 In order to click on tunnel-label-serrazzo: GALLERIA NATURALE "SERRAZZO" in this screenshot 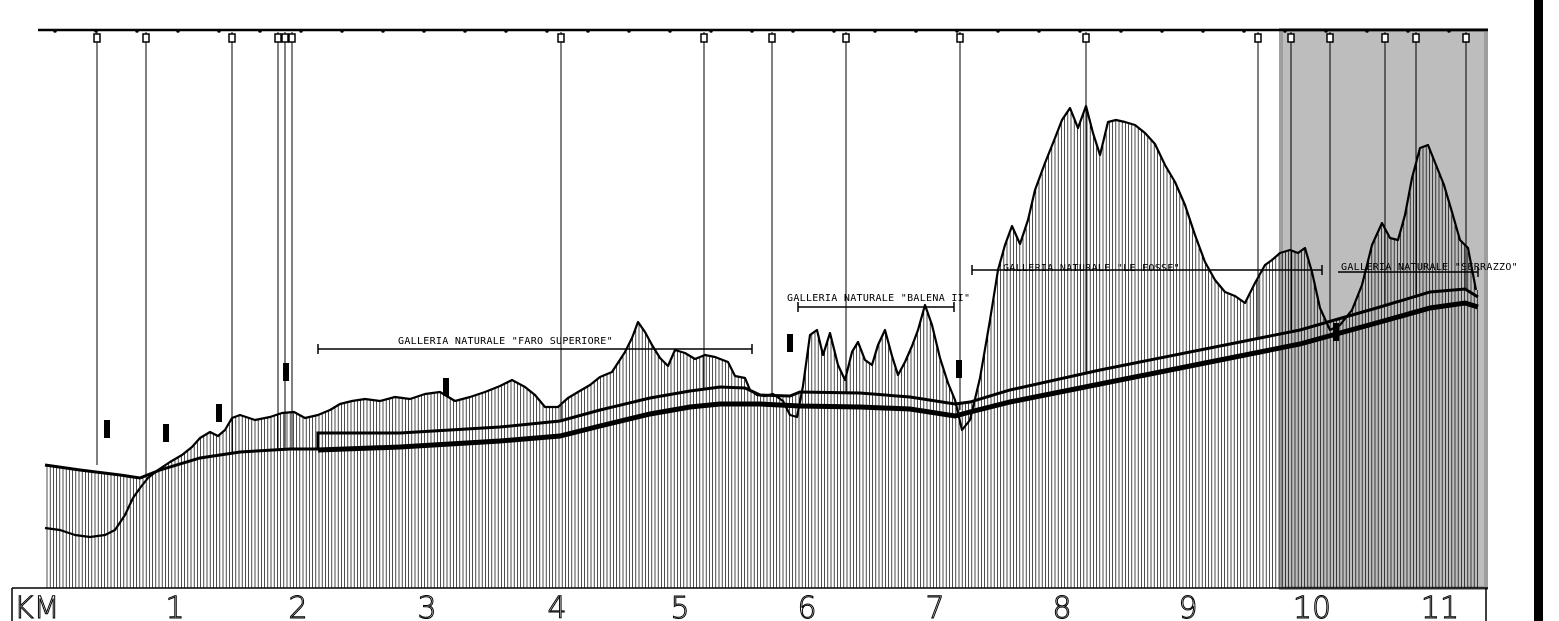, I will do `click(1429, 267)`.